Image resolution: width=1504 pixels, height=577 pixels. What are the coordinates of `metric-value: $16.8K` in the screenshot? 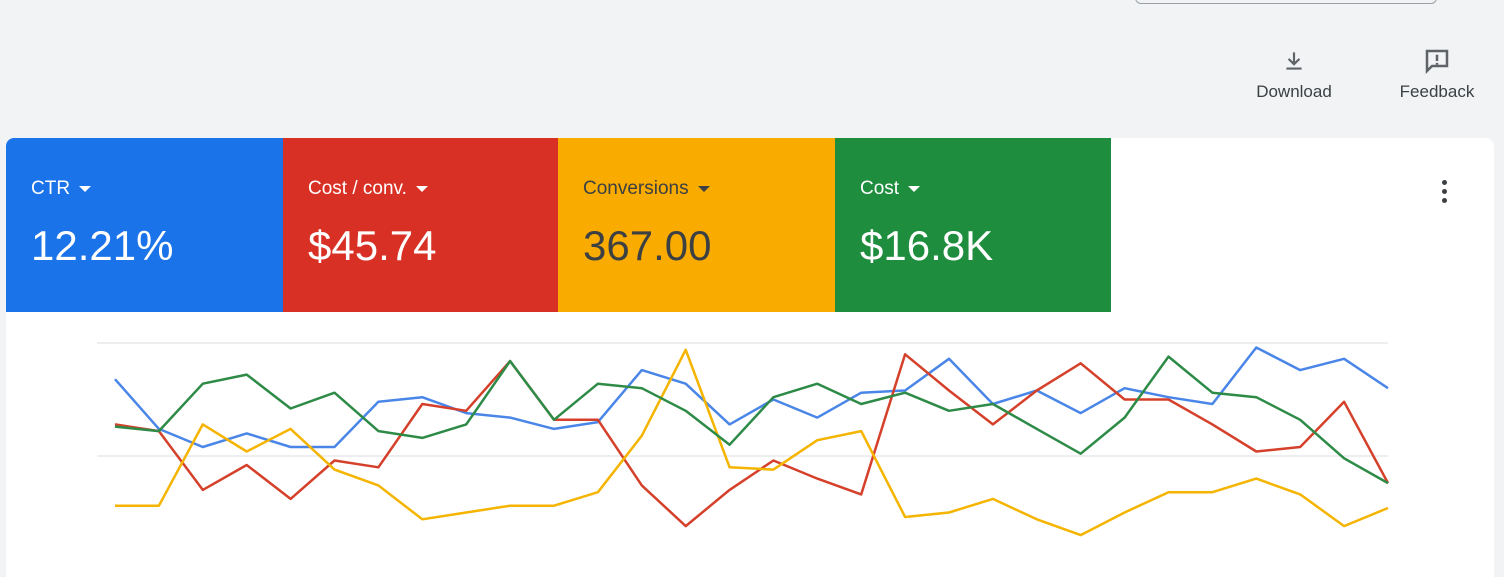 It's located at (927, 245).